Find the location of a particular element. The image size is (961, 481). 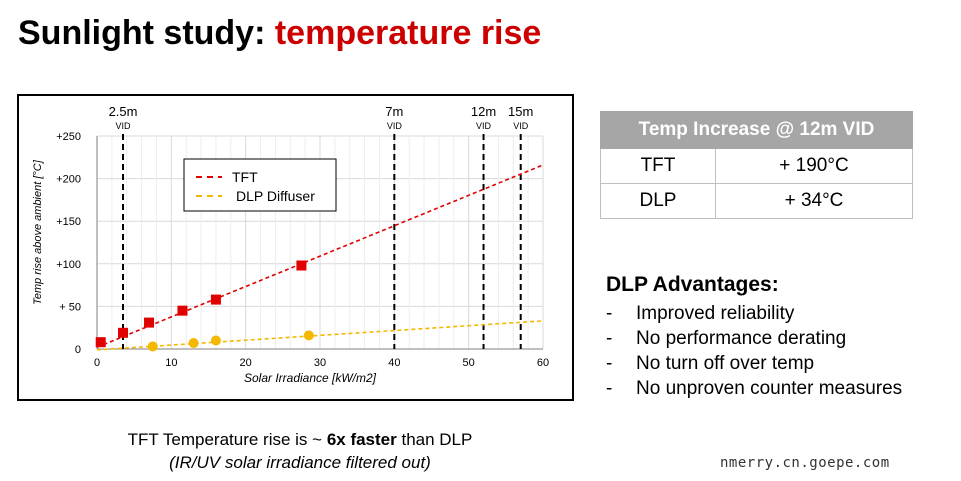

x-tick-label: 60 is located at coordinates (543, 363).